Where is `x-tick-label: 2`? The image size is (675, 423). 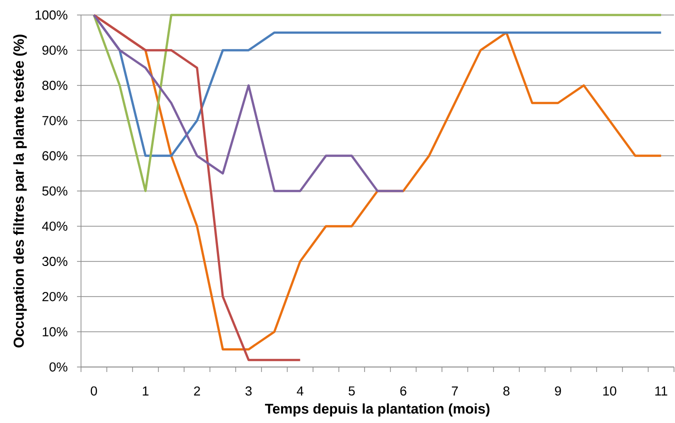 x-tick-label: 2 is located at coordinates (197, 391).